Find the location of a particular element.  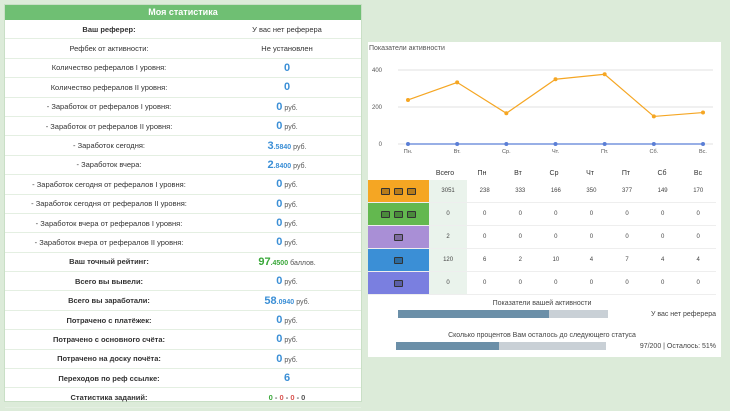

x-tick-label: Вт. is located at coordinates (457, 152).